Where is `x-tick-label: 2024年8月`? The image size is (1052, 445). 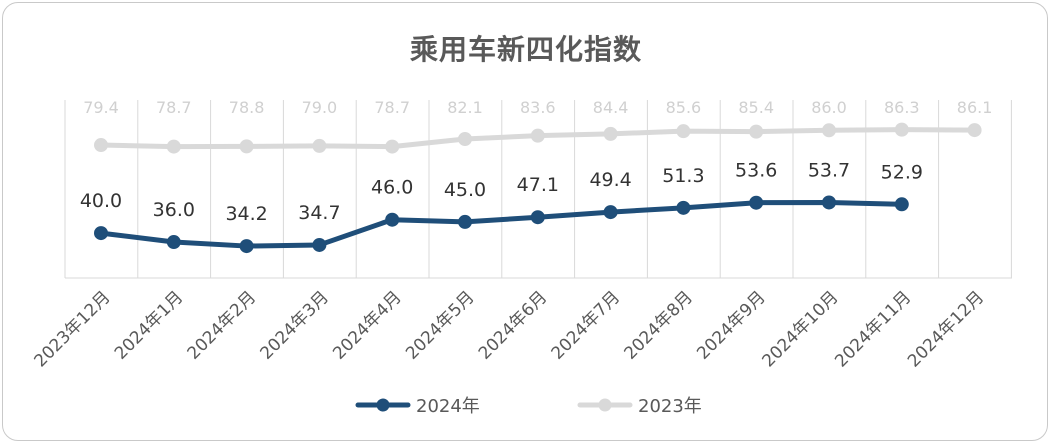 x-tick-label: 2024年8月 is located at coordinates (659, 325).